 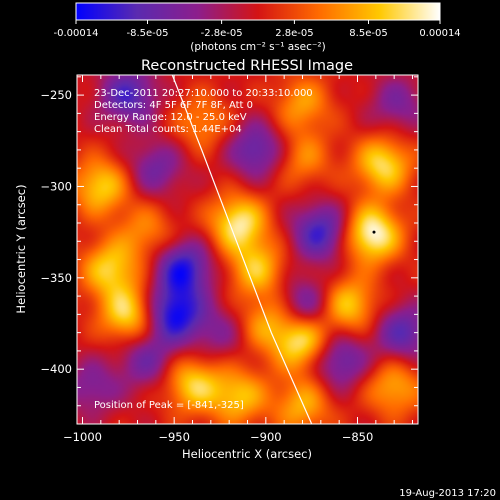 I want to click on chart-title: Reconstructed RHESSI Image, so click(x=247, y=66).